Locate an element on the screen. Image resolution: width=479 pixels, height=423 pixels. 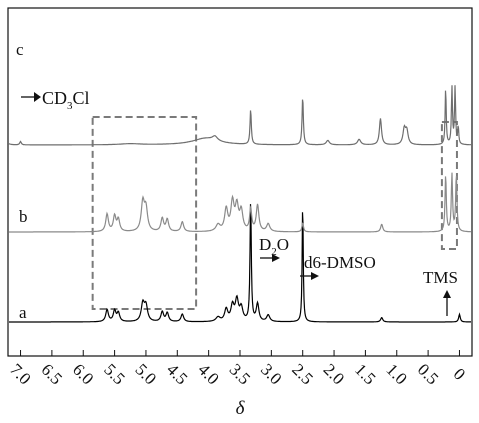
d2o-label: D2O is located at coordinates (274, 246).